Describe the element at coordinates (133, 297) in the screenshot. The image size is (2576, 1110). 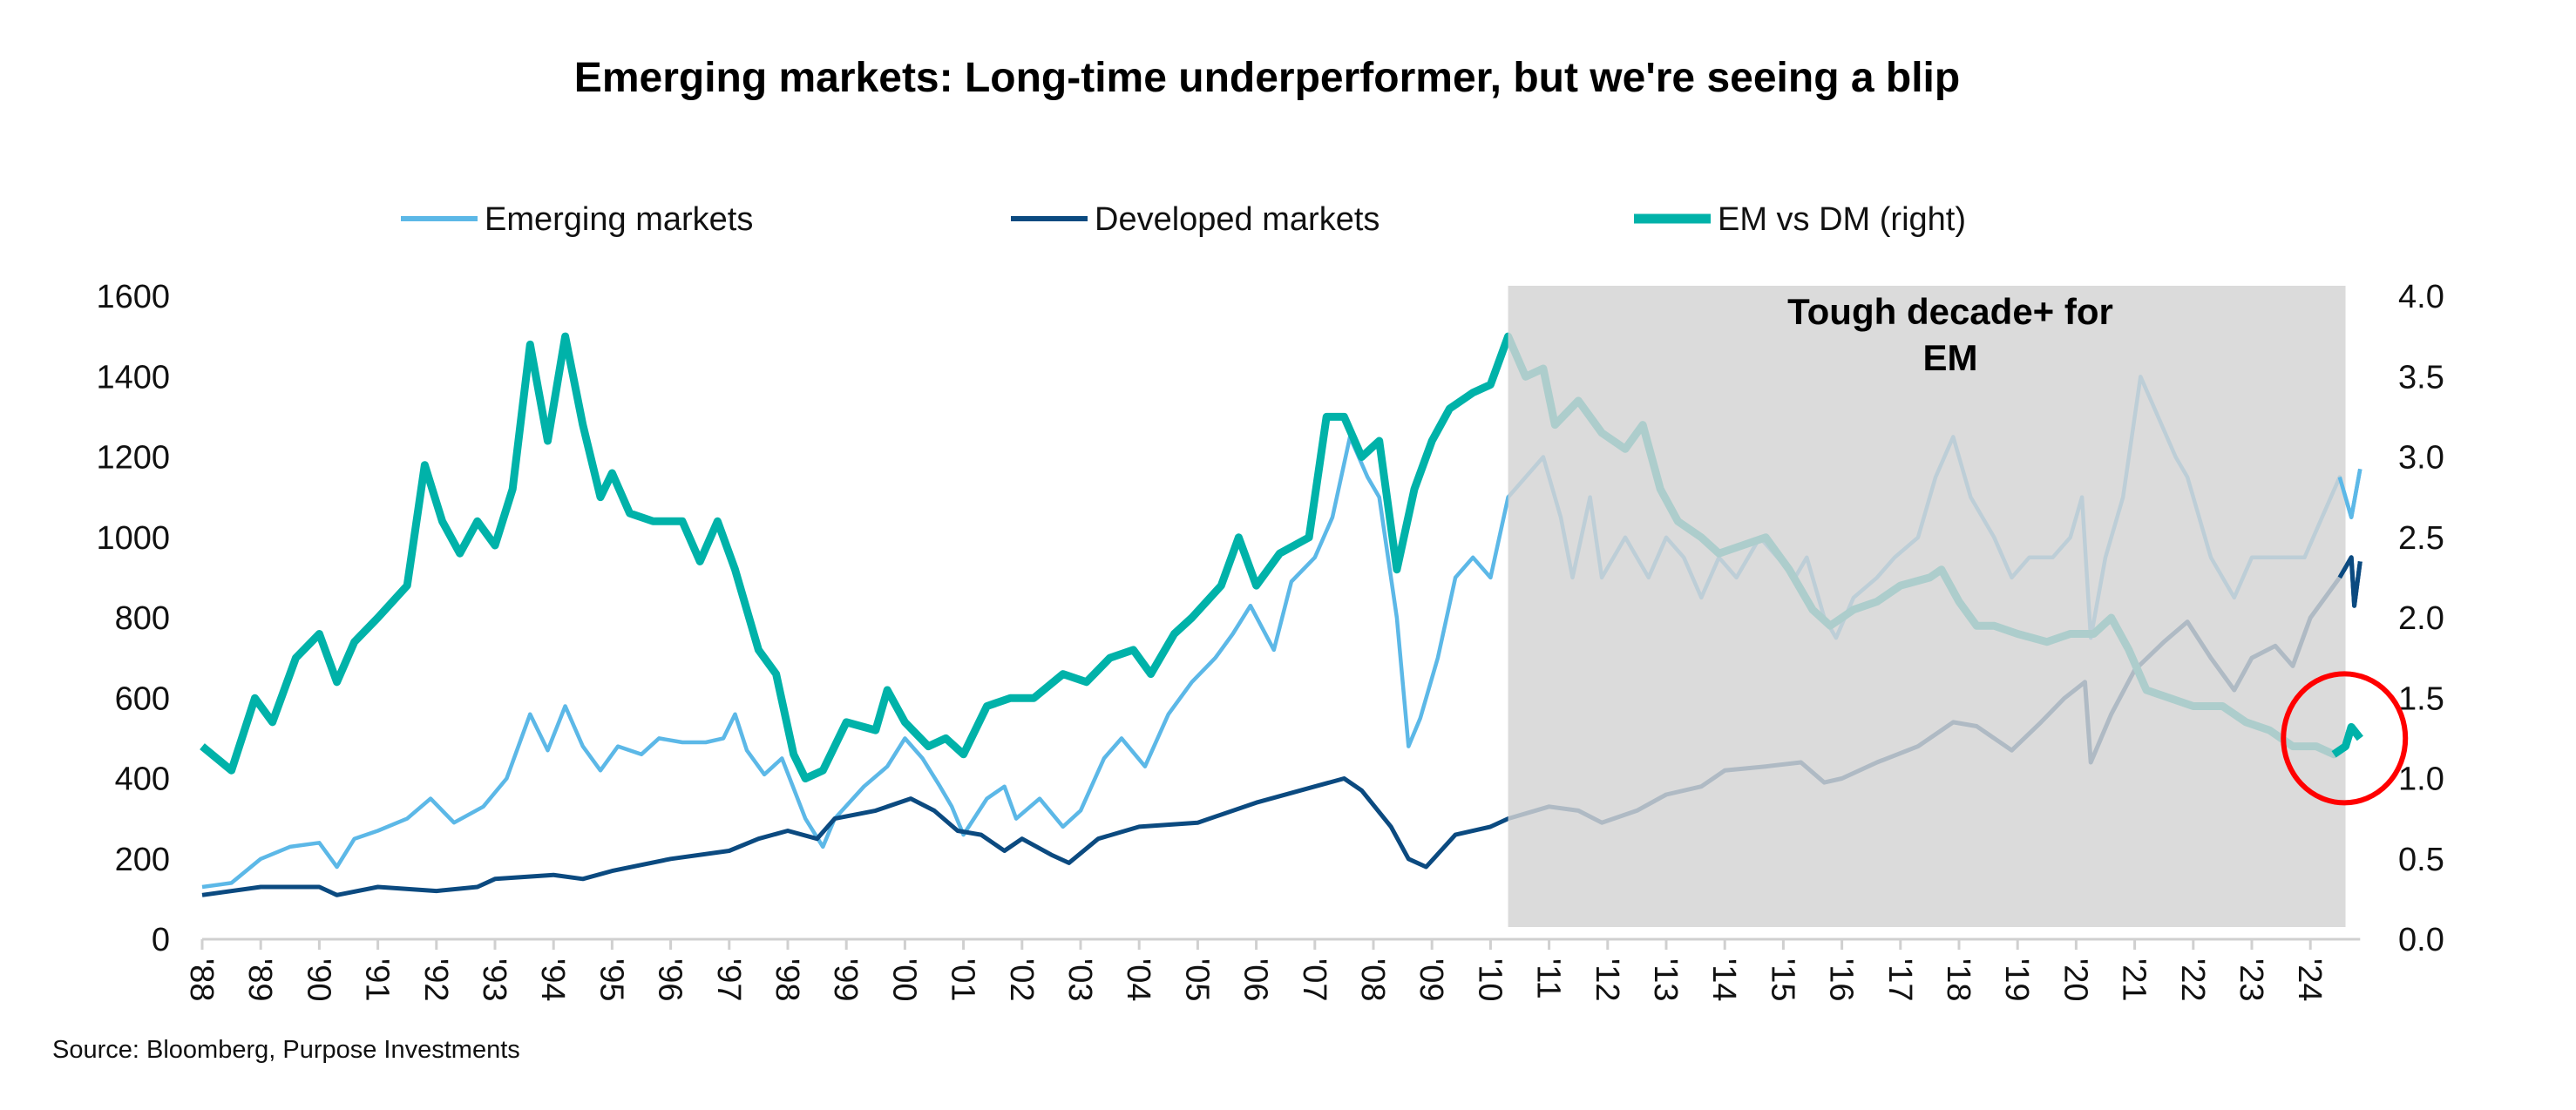
I see `y-left-tick-label: 1600` at that location.